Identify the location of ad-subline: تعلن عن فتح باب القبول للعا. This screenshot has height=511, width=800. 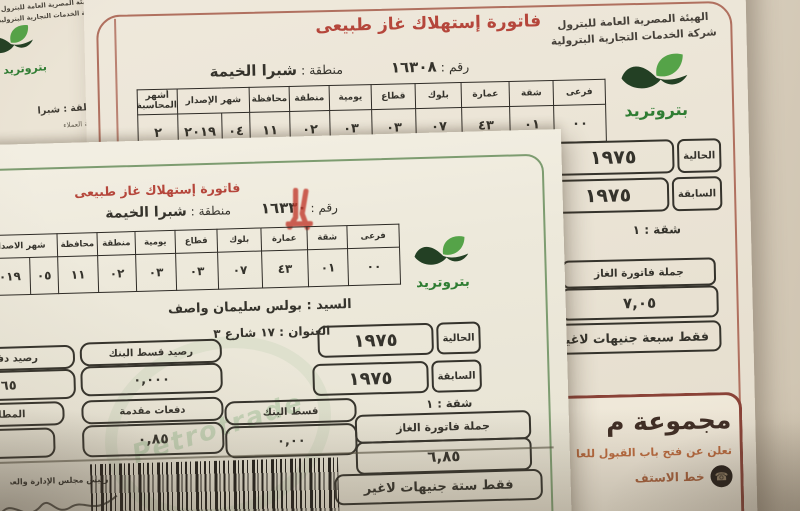
(654, 452).